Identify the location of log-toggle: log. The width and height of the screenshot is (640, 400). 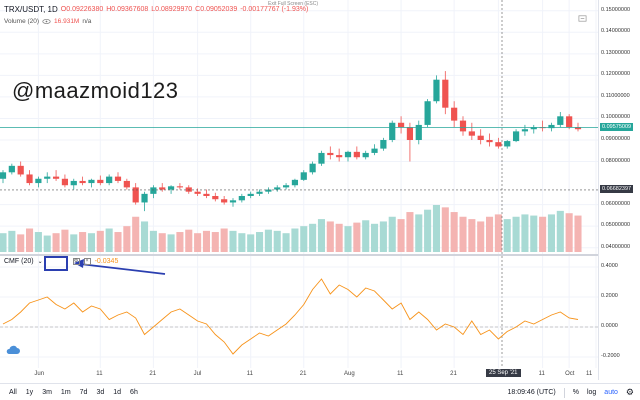
(591, 392).